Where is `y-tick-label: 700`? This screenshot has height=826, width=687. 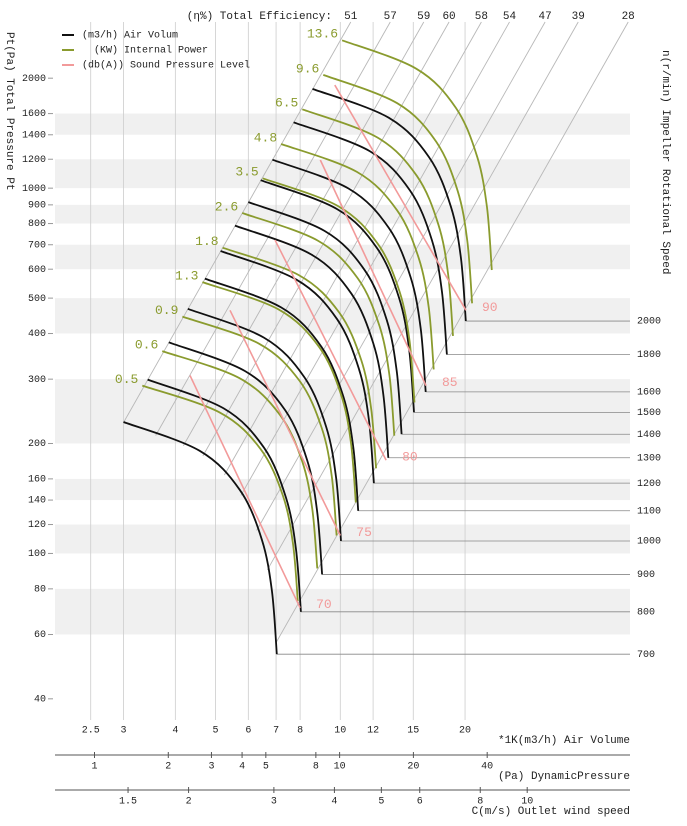 y-tick-label: 700 is located at coordinates (37, 245).